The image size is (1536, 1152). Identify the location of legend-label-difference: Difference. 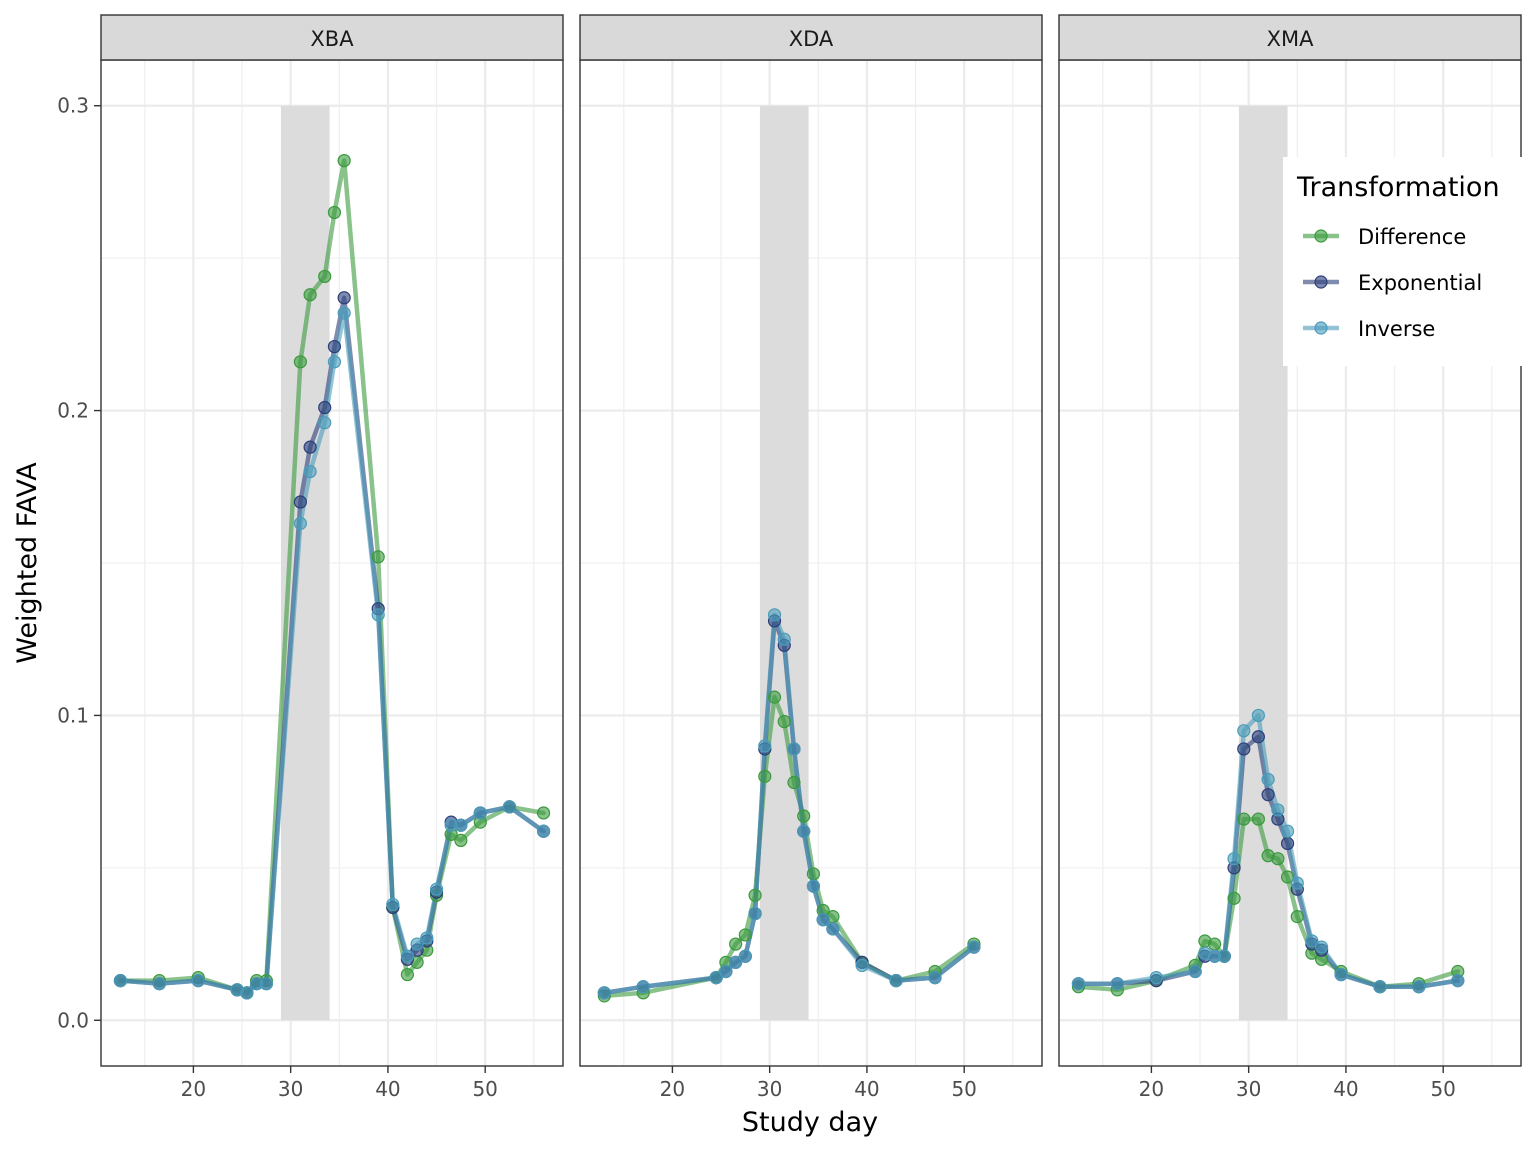
(1412, 237).